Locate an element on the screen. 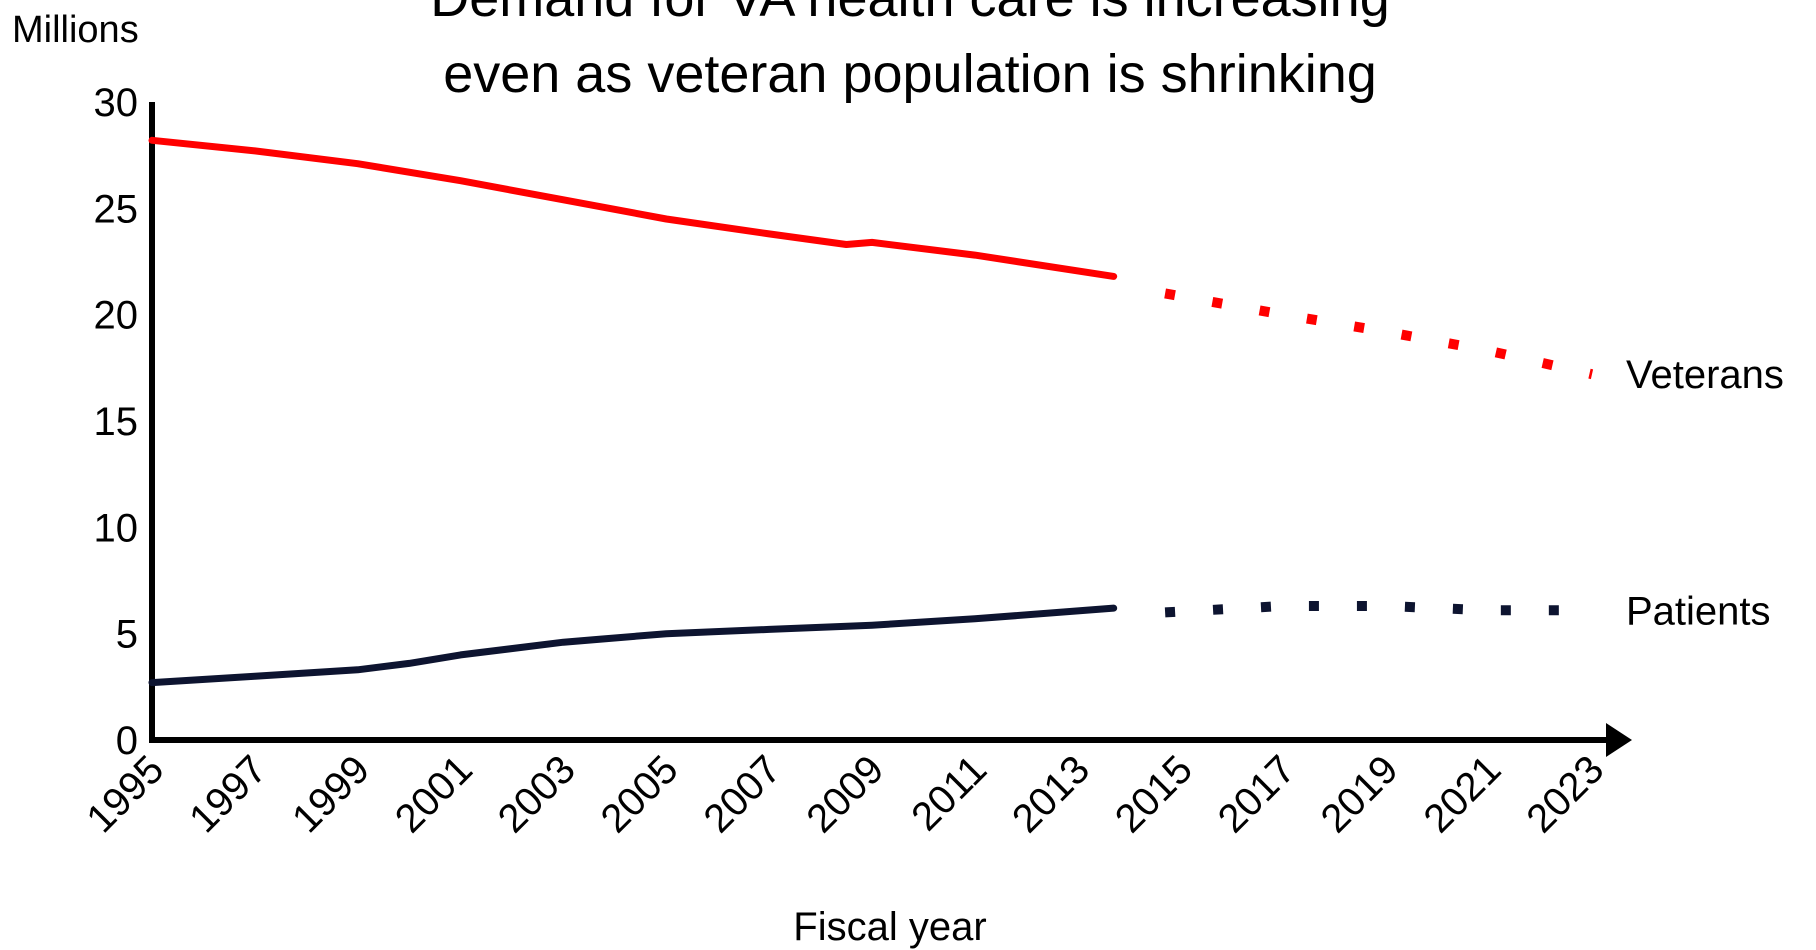 This screenshot has height=950, width=1816. y-tick-label: 5 is located at coordinates (127, 635).